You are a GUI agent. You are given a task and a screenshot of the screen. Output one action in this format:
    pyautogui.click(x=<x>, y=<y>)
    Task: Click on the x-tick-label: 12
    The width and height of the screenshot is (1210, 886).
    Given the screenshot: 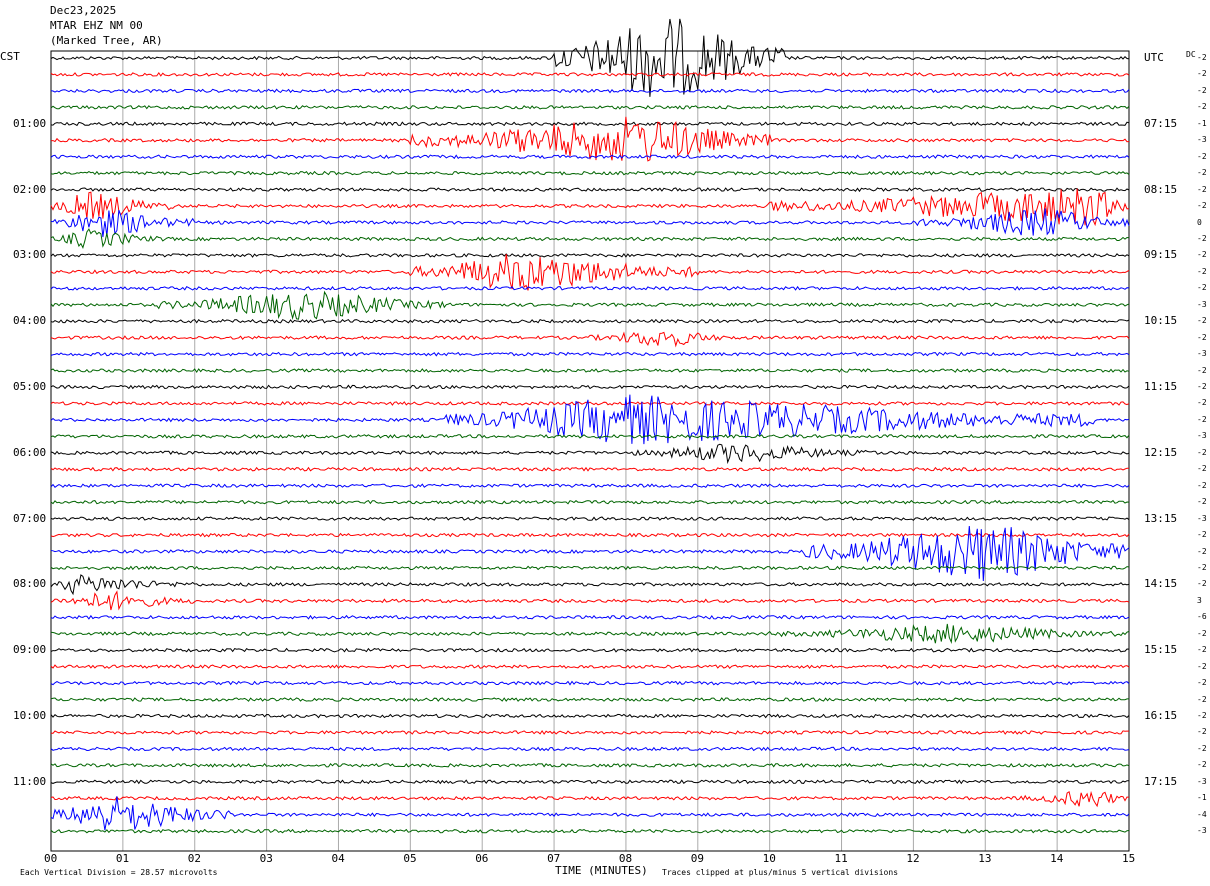 What is the action you would take?
    pyautogui.click(x=913, y=858)
    